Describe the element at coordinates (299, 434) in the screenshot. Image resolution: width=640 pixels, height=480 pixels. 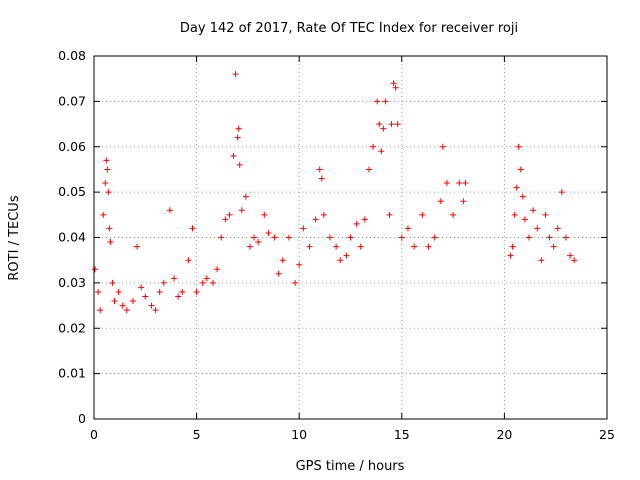
I see `x-tick-label: 10` at that location.